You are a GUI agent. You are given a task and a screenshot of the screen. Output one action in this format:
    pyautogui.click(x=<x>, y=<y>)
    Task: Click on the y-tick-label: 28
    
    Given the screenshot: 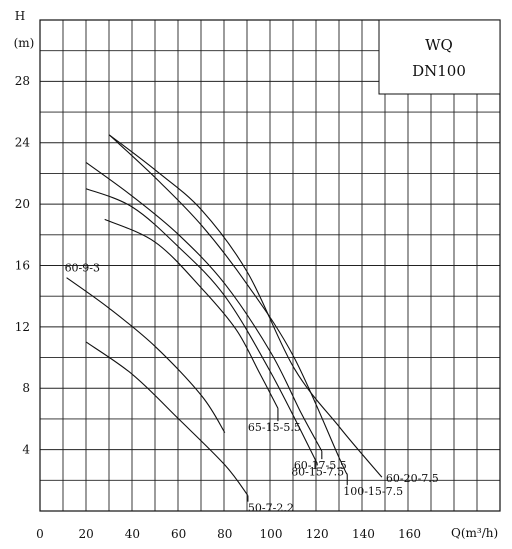 What is the action you would take?
    pyautogui.click(x=22, y=81)
    